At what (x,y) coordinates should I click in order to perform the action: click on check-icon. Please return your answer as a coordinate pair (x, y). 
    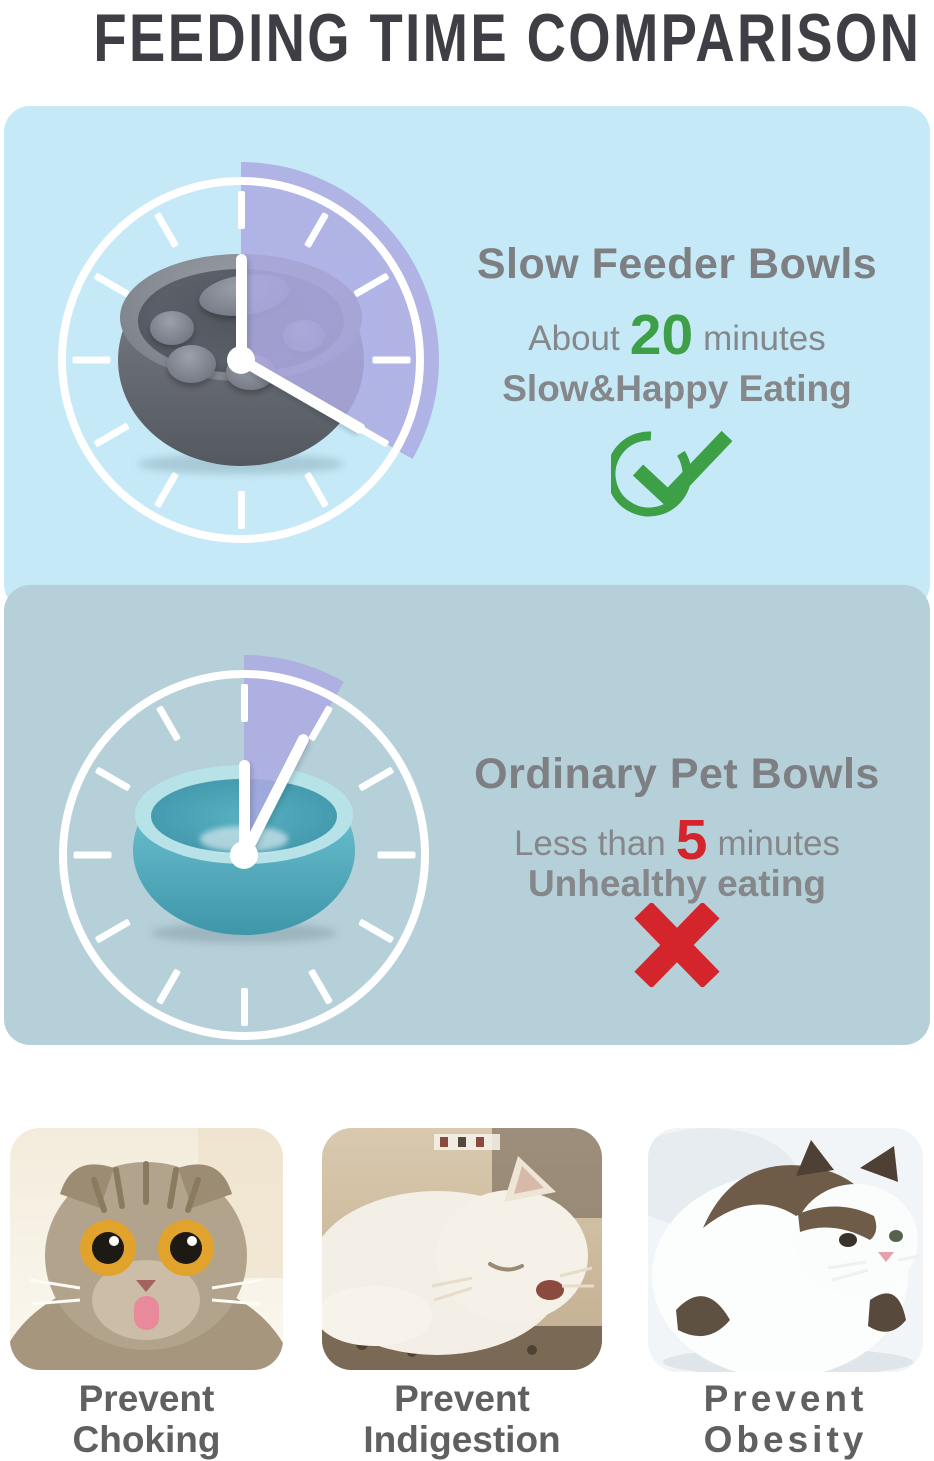
    Looking at the image, I should click on (669, 473).